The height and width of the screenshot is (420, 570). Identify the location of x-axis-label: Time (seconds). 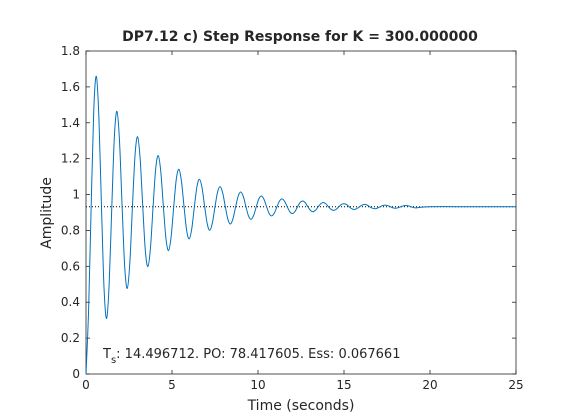
(301, 406).